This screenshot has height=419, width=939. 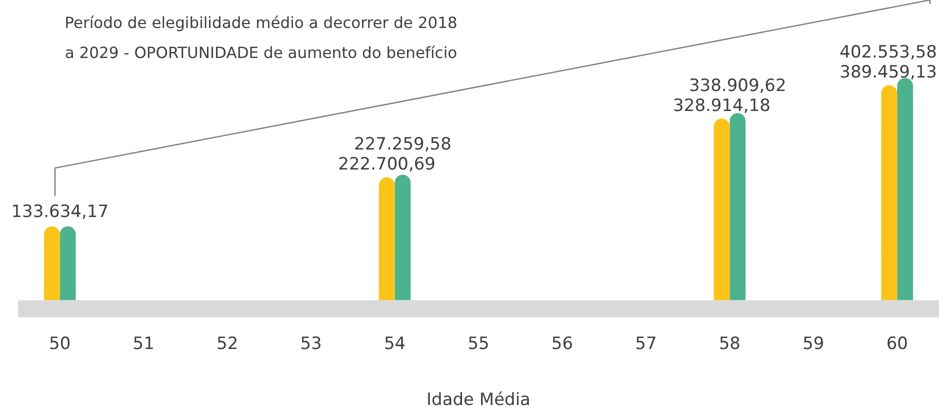 What do you see at coordinates (60, 344) in the screenshot?
I see `x-tick-label: 50` at bounding box center [60, 344].